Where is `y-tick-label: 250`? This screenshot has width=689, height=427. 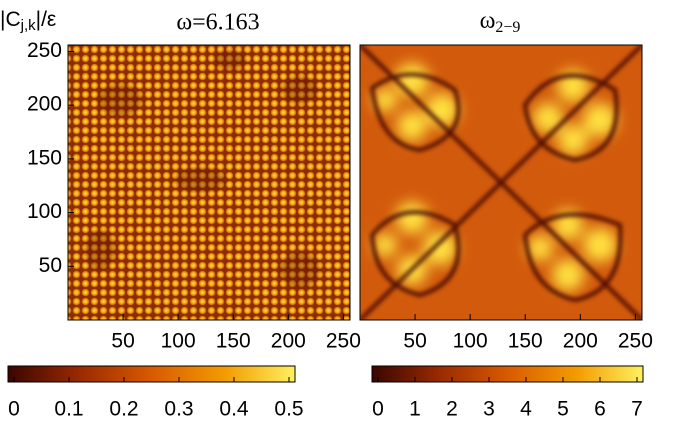 y-tick-label: 250 is located at coordinates (44, 50).